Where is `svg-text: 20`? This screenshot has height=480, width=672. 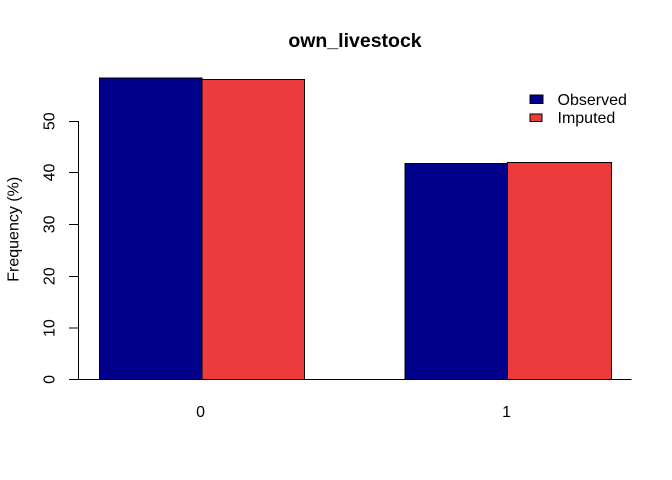 svg-text: 20 is located at coordinates (50, 276).